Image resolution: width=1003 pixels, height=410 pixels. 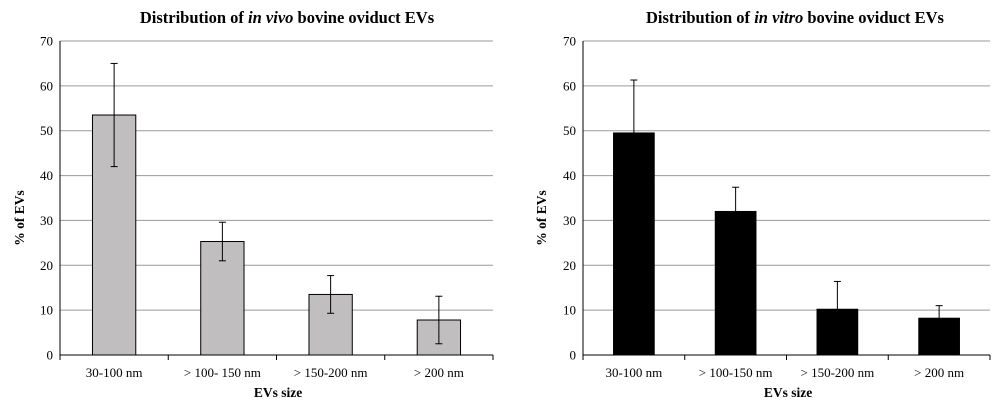 What do you see at coordinates (778, 17) in the screenshot?
I see `chart-title-italic: in vitro` at bounding box center [778, 17].